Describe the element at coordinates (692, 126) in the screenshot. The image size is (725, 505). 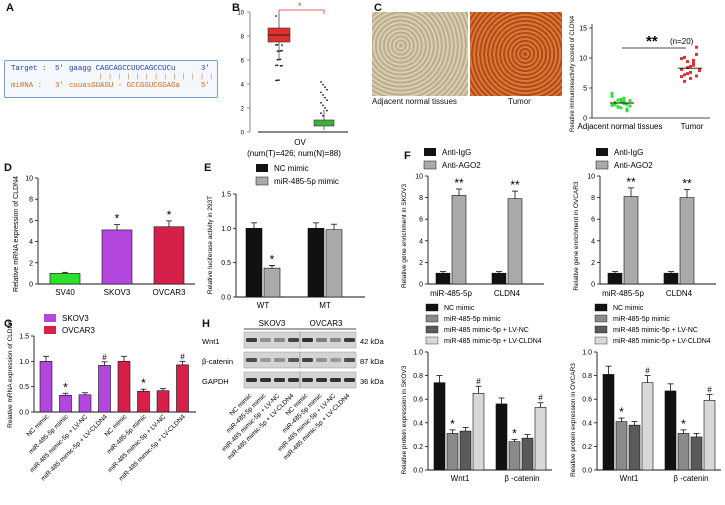
I see `c-xlabel-tumor: Tumor` at that location.